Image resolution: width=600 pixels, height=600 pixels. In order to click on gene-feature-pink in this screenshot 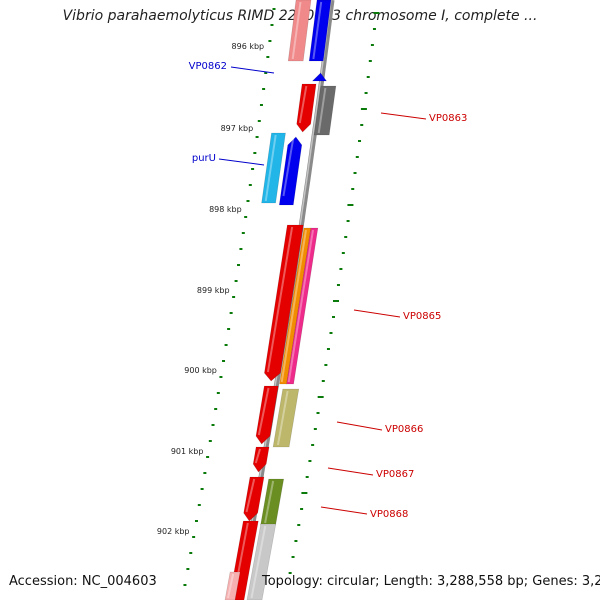, I will do `click(299, 31)`.